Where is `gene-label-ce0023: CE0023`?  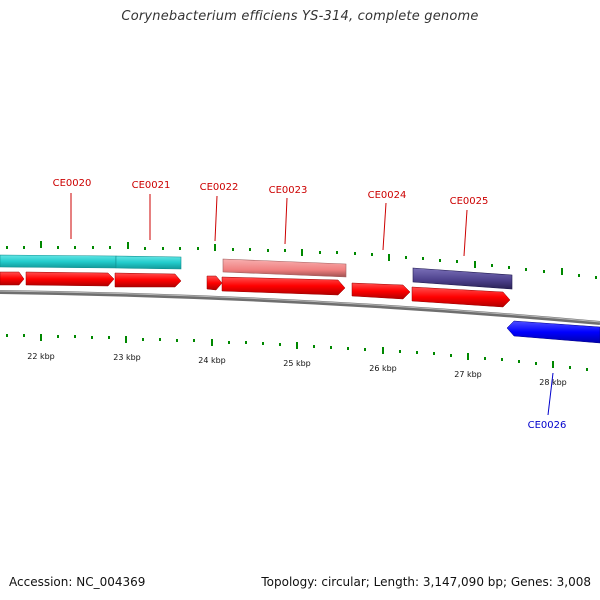
gene-label-ce0023: CE0023 is located at coordinates (288, 190).